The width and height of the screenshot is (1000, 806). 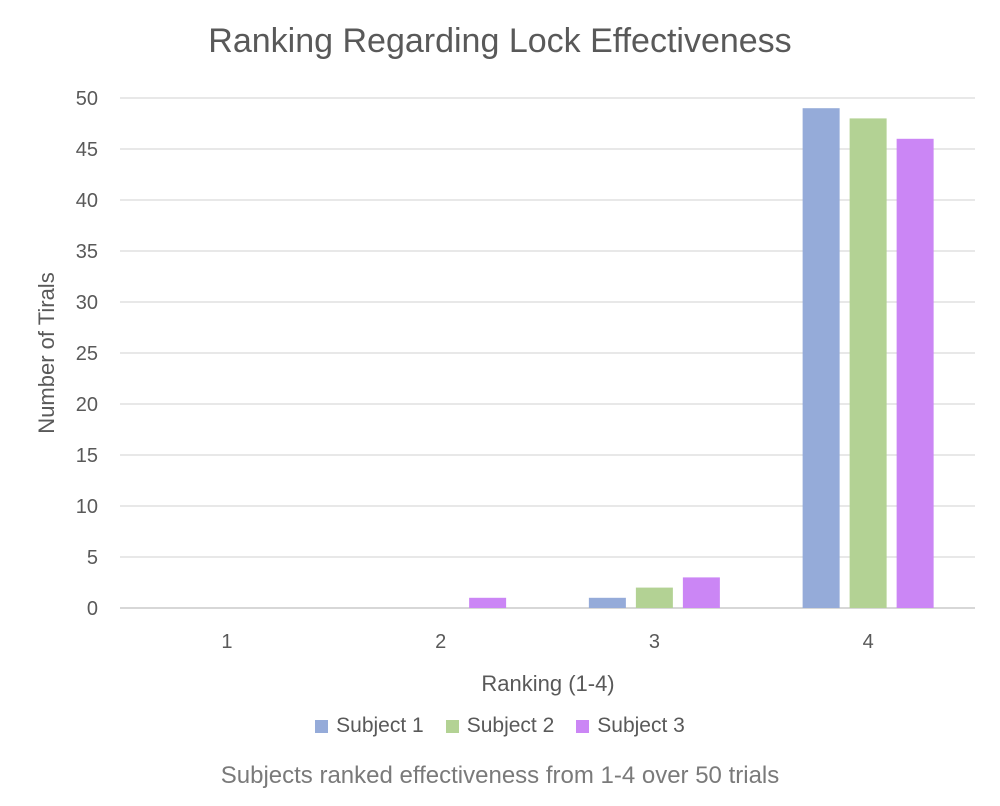 What do you see at coordinates (87, 99) in the screenshot?
I see `y-tick-label: 50` at bounding box center [87, 99].